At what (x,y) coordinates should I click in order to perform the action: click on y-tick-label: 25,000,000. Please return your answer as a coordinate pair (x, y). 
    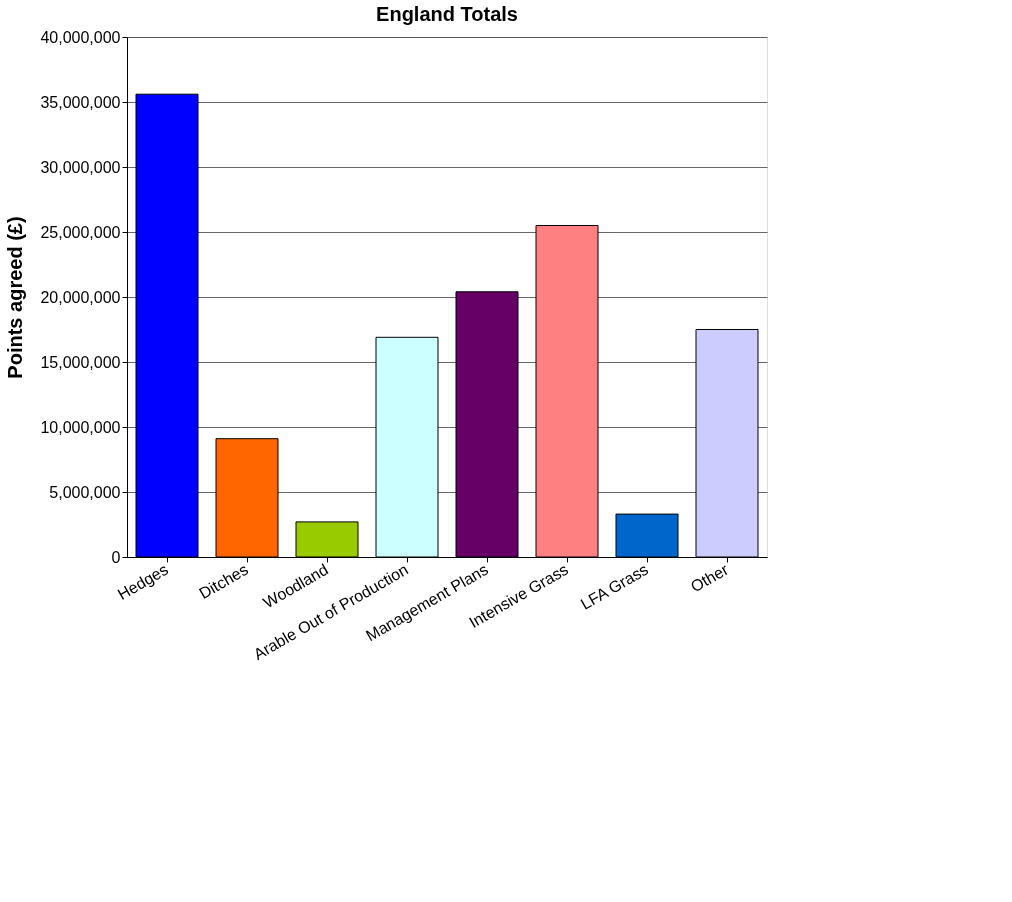
    Looking at the image, I should click on (80, 232).